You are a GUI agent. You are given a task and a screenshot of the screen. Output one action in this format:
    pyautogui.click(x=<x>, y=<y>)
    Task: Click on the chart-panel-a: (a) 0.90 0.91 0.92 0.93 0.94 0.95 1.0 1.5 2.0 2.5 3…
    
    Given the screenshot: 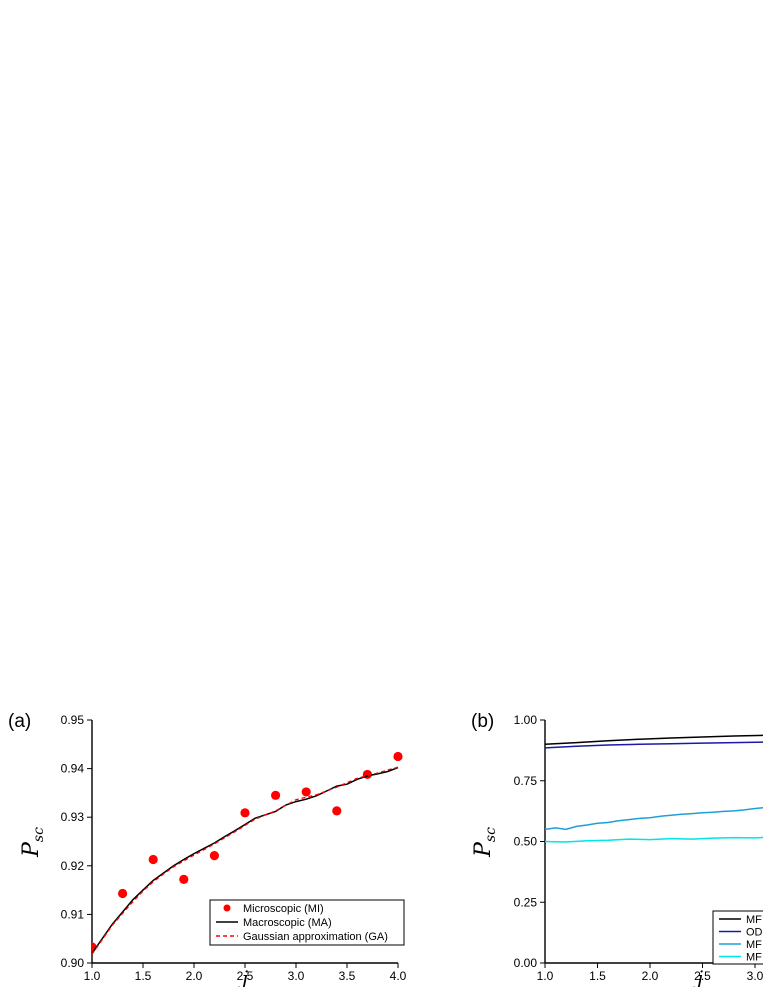 What is the action you would take?
    pyautogui.click(x=207, y=849)
    